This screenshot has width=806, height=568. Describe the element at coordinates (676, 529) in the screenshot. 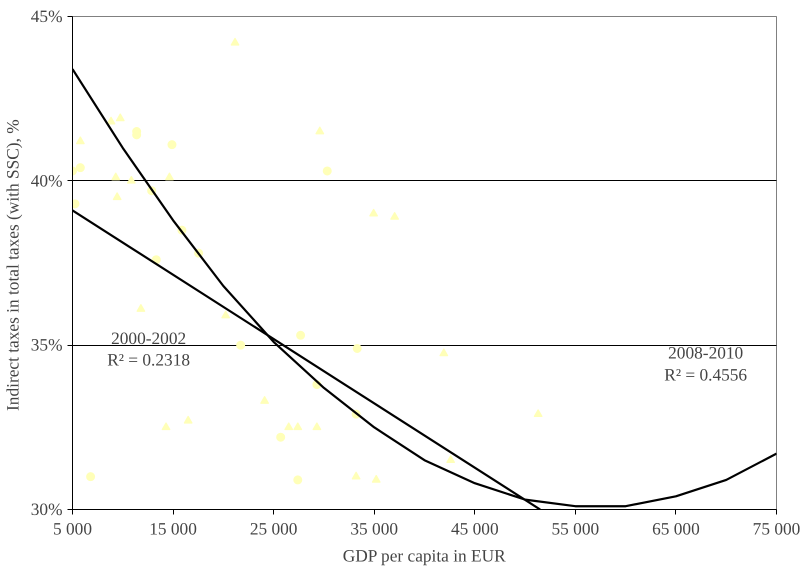

I see `x-tick-label: 65 000` at that location.